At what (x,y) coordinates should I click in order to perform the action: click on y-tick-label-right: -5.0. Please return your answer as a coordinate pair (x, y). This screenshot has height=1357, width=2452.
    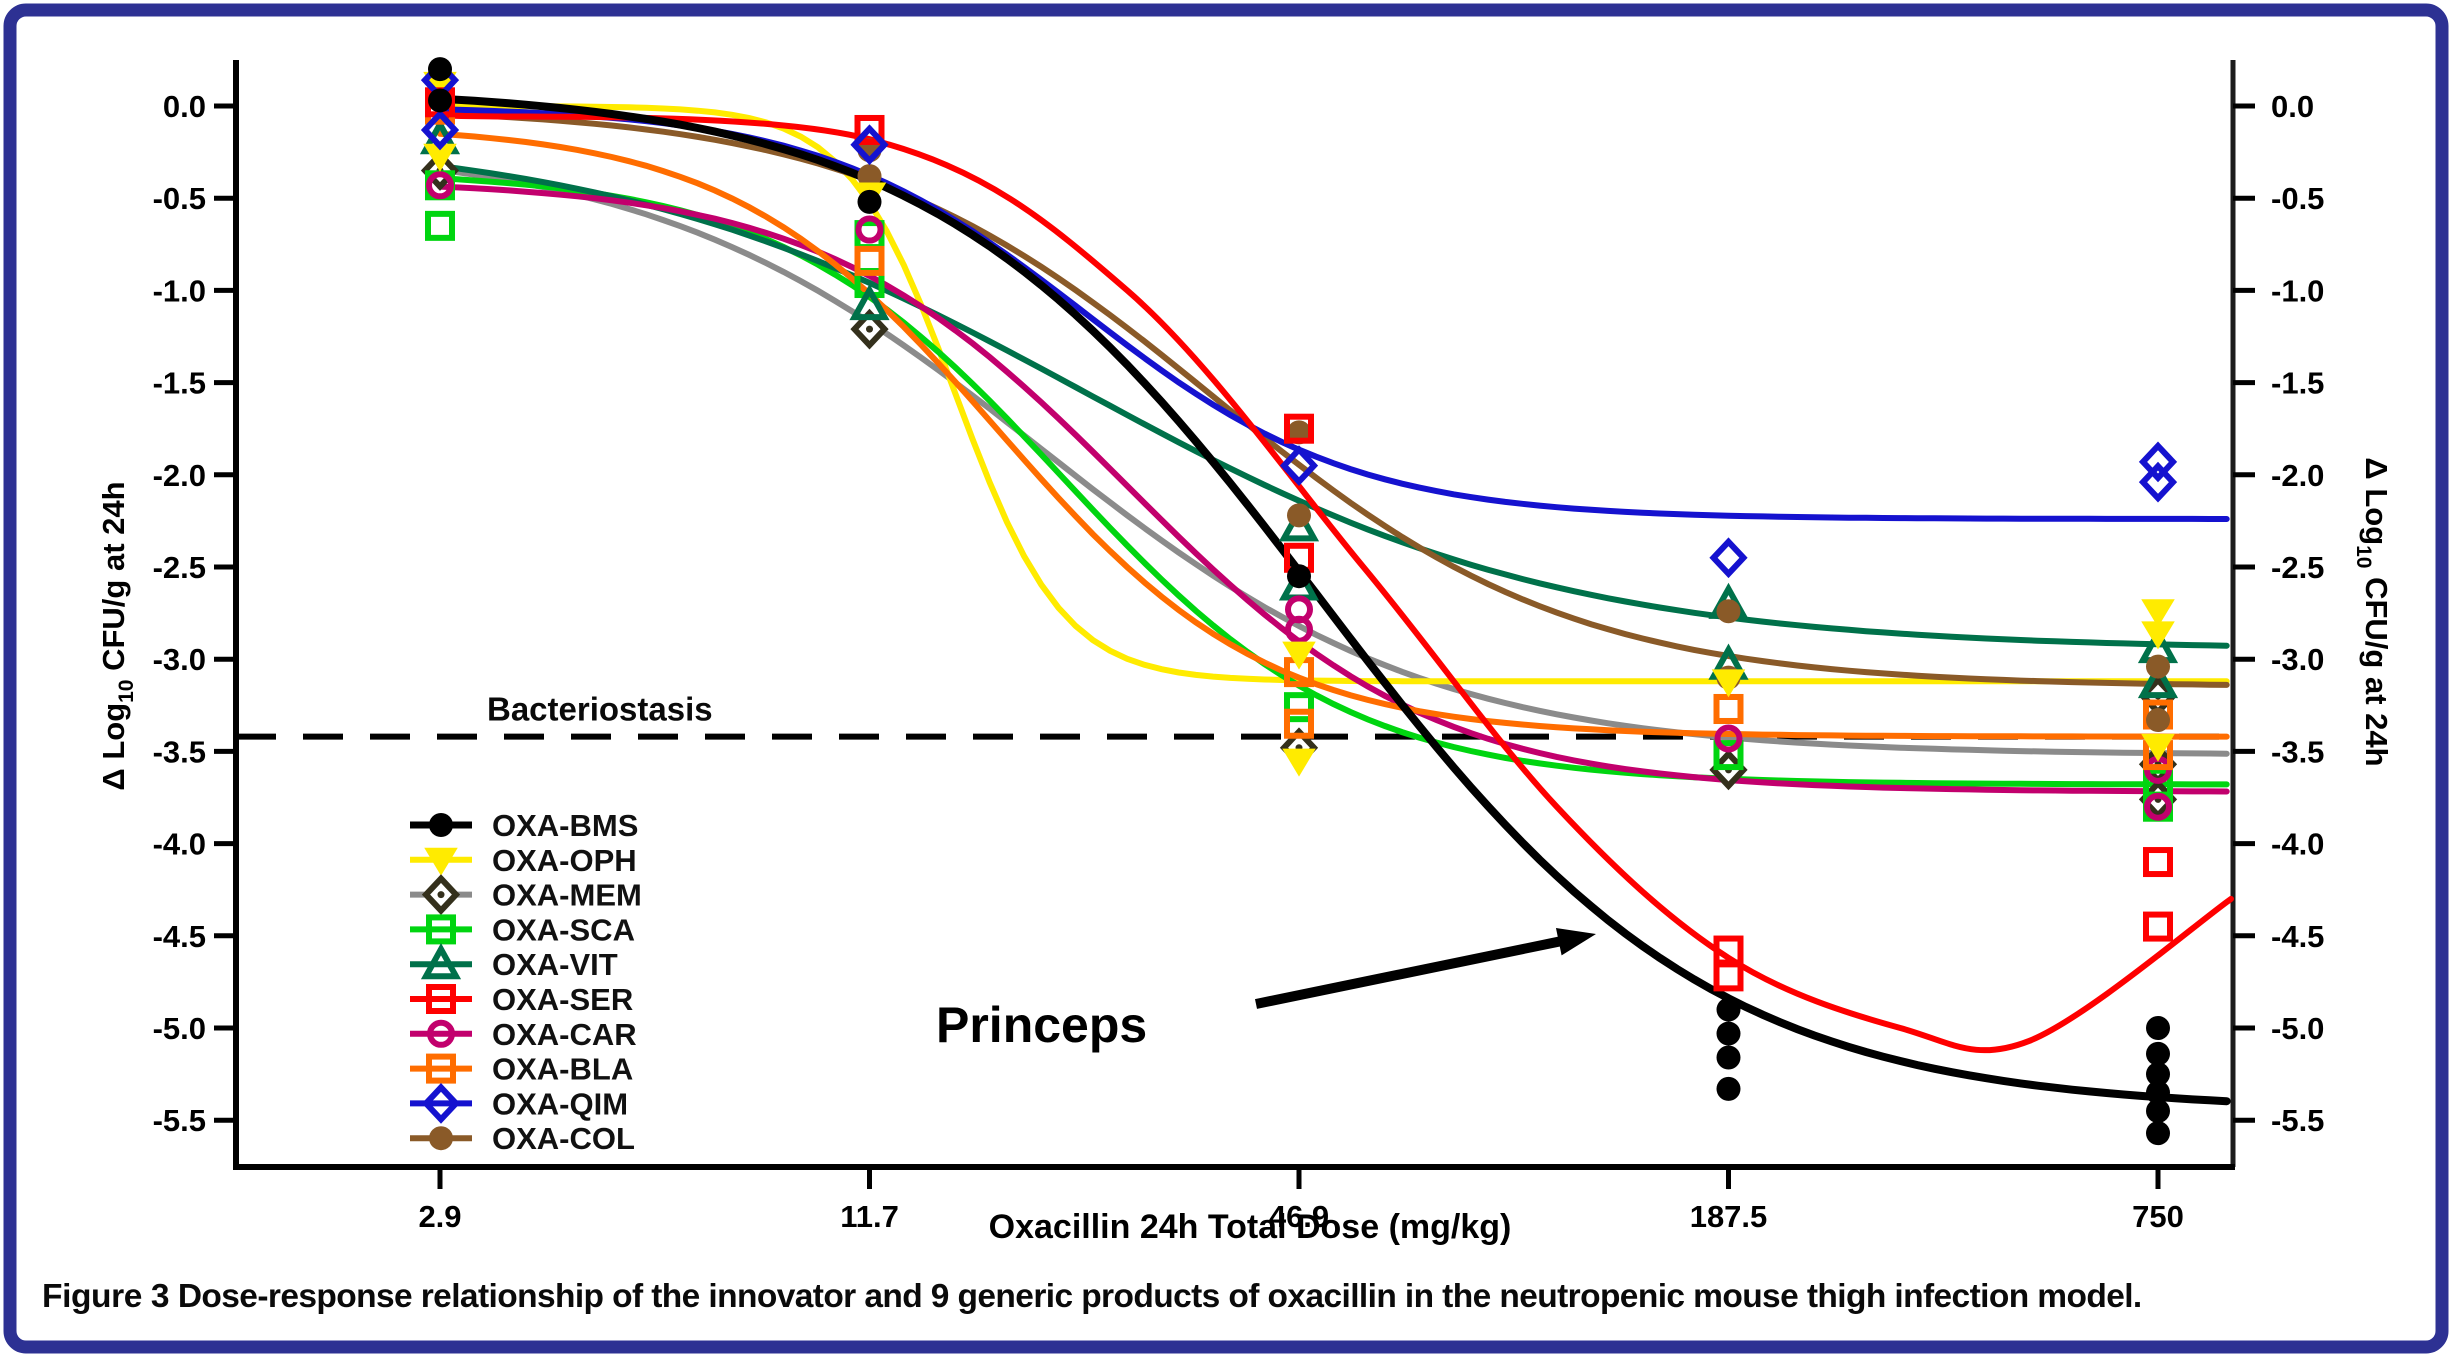
    Looking at the image, I should click on (2297, 1028).